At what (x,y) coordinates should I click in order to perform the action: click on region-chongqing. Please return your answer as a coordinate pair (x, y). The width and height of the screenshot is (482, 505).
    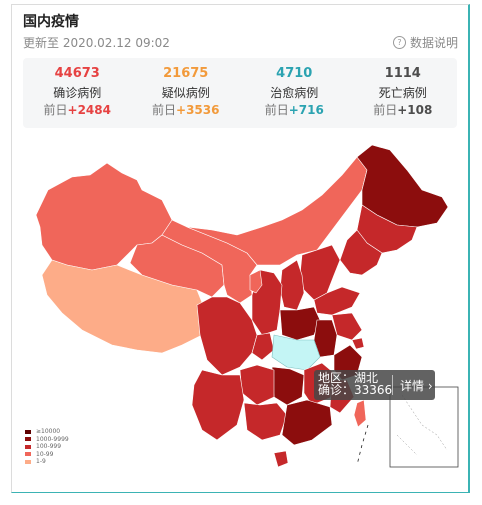
    Looking at the image, I should click on (263, 346).